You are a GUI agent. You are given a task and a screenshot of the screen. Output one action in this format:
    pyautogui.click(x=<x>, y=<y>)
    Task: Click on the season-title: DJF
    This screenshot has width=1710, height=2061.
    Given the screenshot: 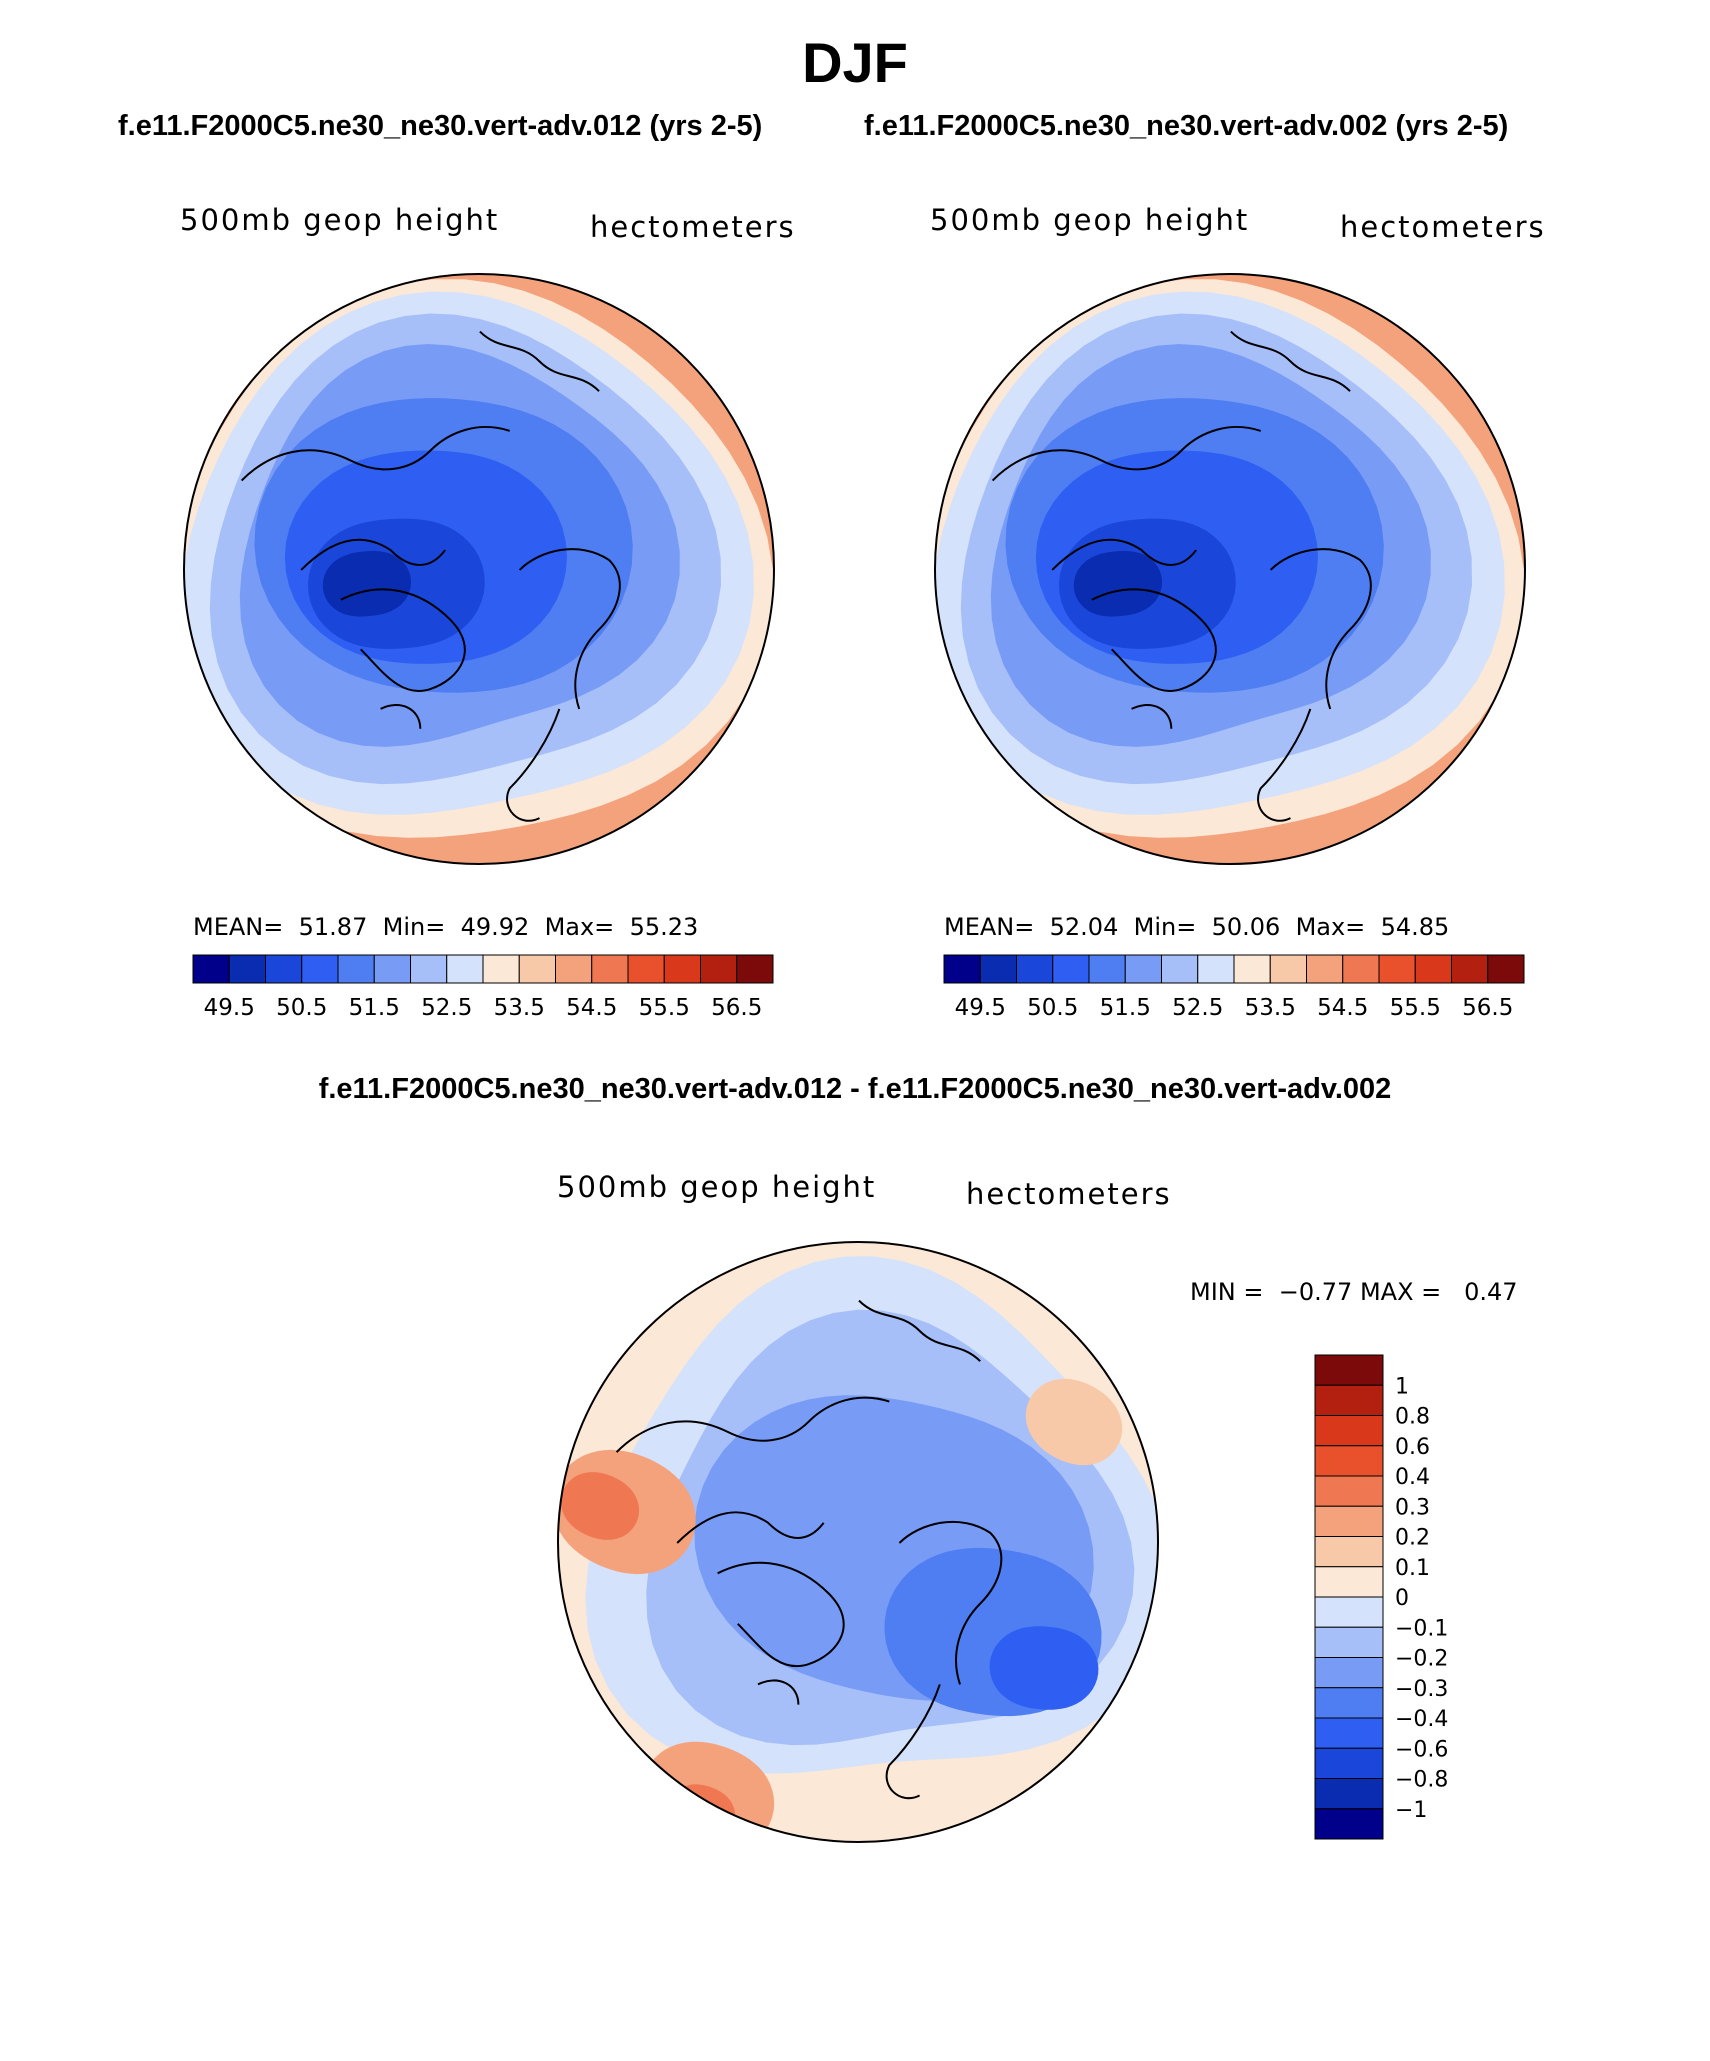 What is the action you would take?
    pyautogui.click(x=855, y=62)
    